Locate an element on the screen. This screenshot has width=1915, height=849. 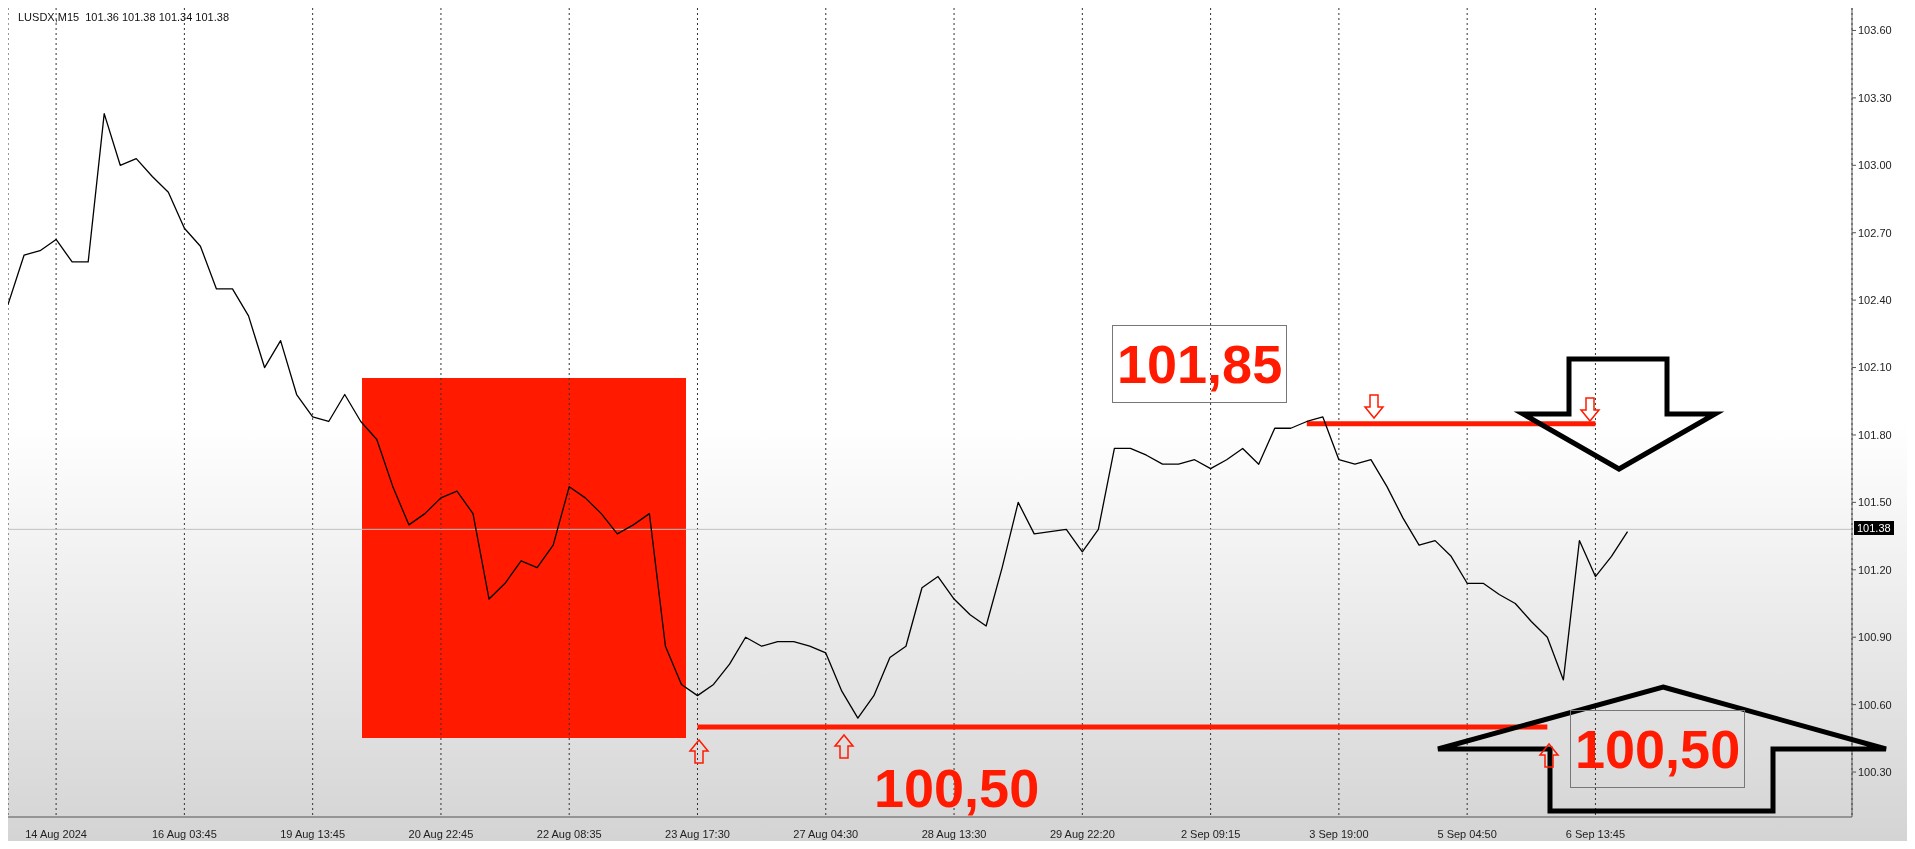
y-tick-label: 103.30 is located at coordinates (1875, 97).